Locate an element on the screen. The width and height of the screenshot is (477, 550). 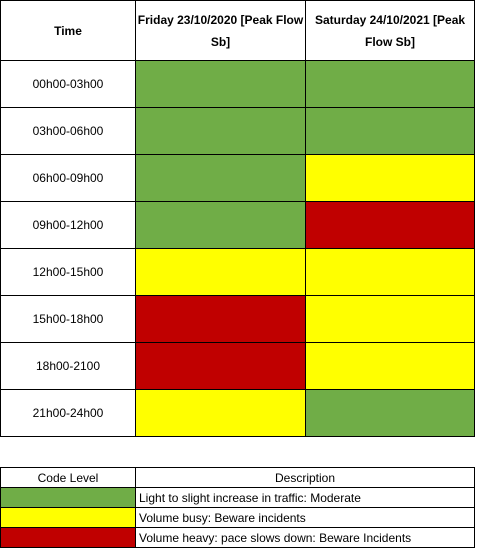
table-row: 00h00-03h00 is located at coordinates (237, 84).